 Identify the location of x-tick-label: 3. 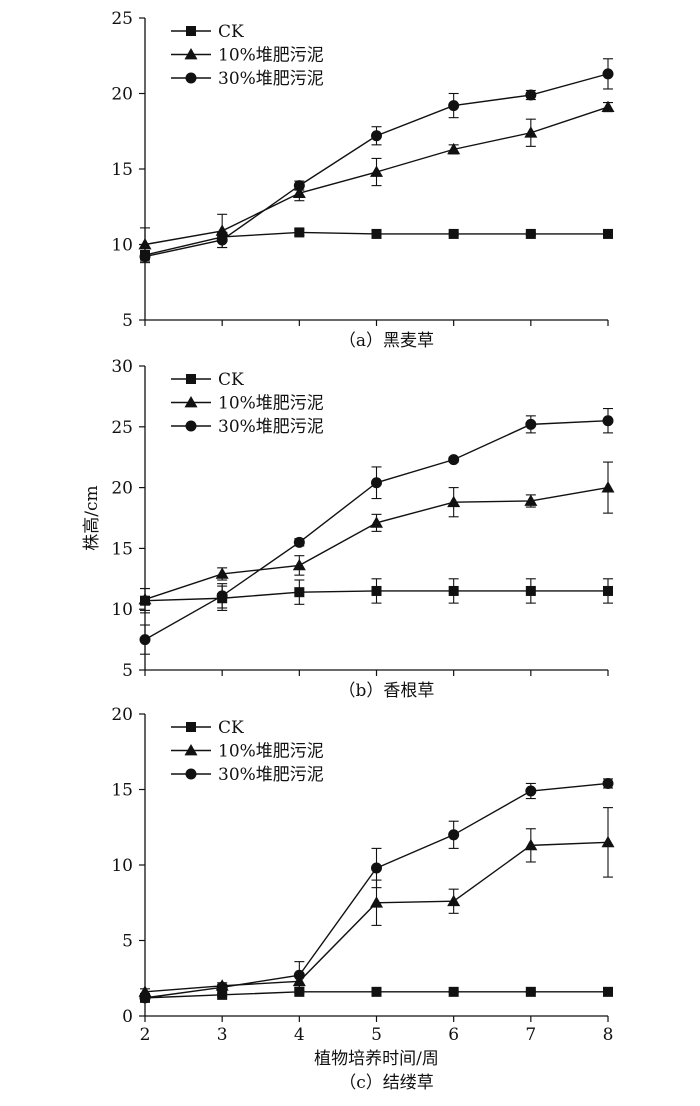
(222, 1035).